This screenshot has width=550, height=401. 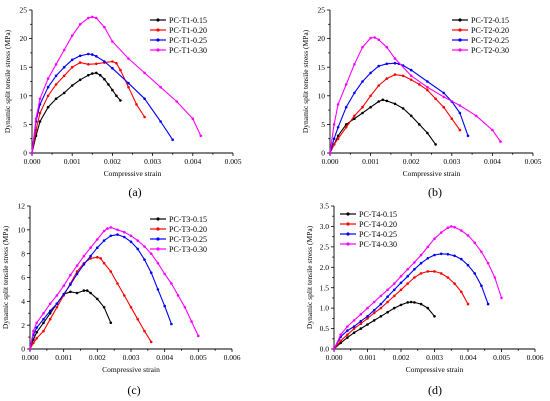 I want to click on x-tick-label: 0.004, so click(x=164, y=357).